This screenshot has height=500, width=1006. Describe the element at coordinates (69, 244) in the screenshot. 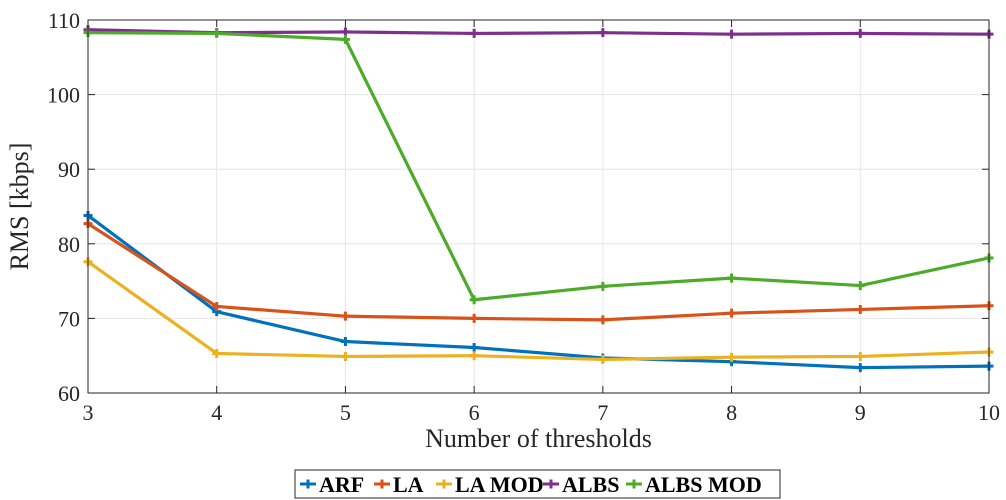

I see `y-tick-label: 80` at that location.